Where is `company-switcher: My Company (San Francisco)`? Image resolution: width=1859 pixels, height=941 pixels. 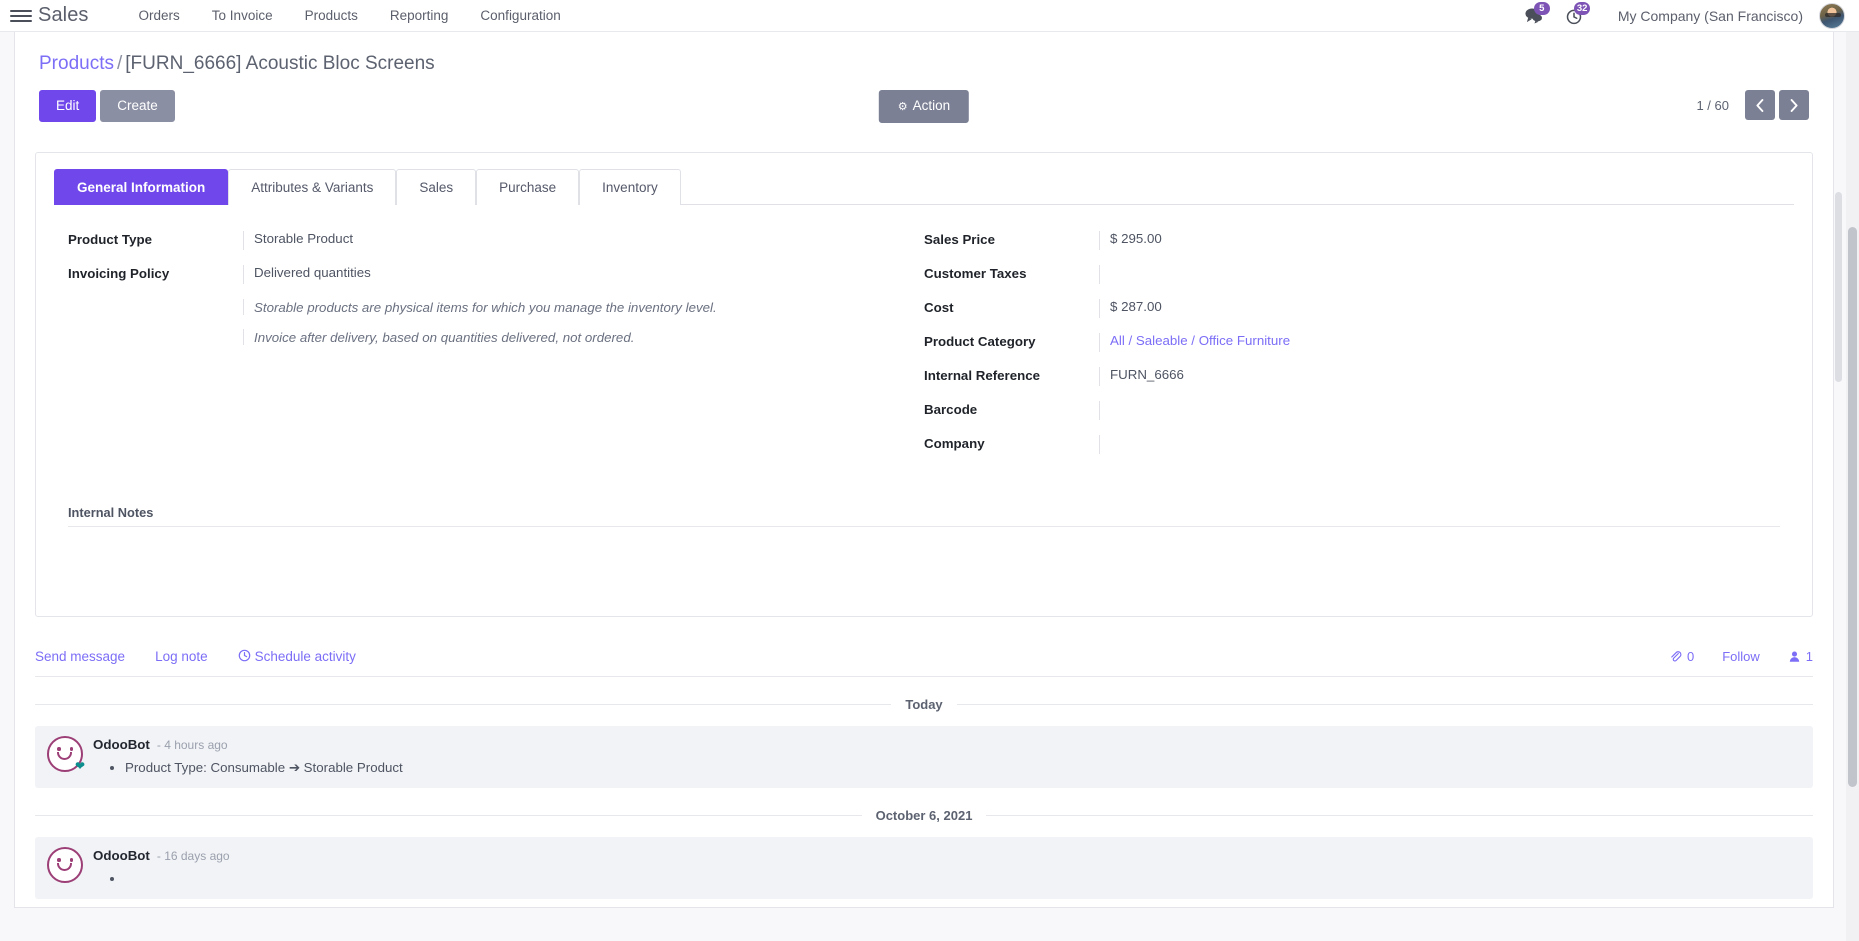
company-switcher: My Company (San Francisco) is located at coordinates (1710, 15).